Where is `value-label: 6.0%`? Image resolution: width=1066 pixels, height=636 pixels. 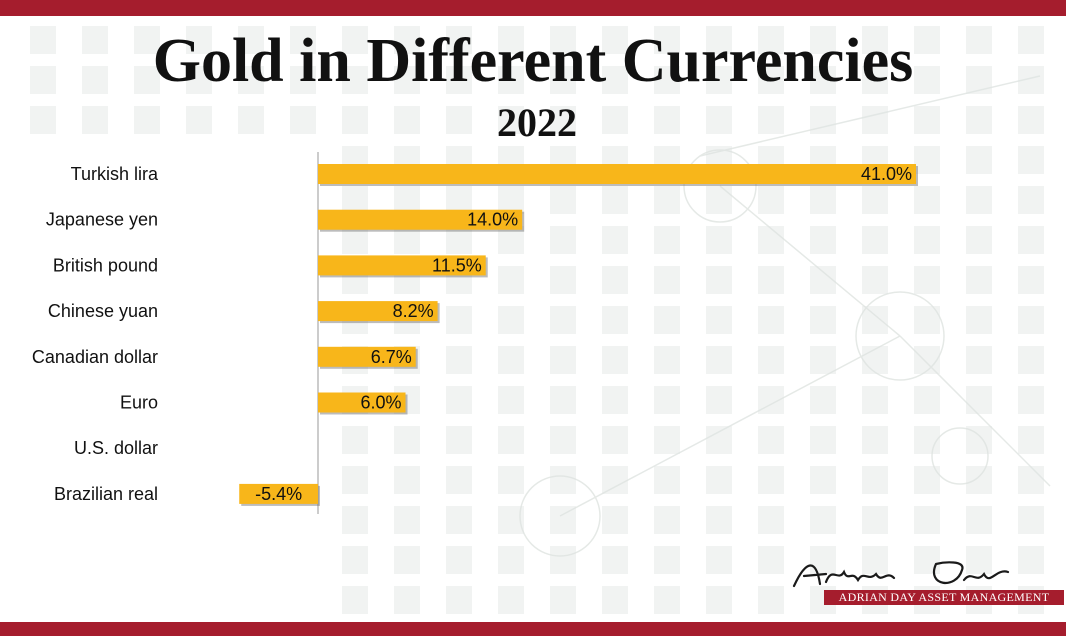
value-label: 6.0% is located at coordinates (380, 403).